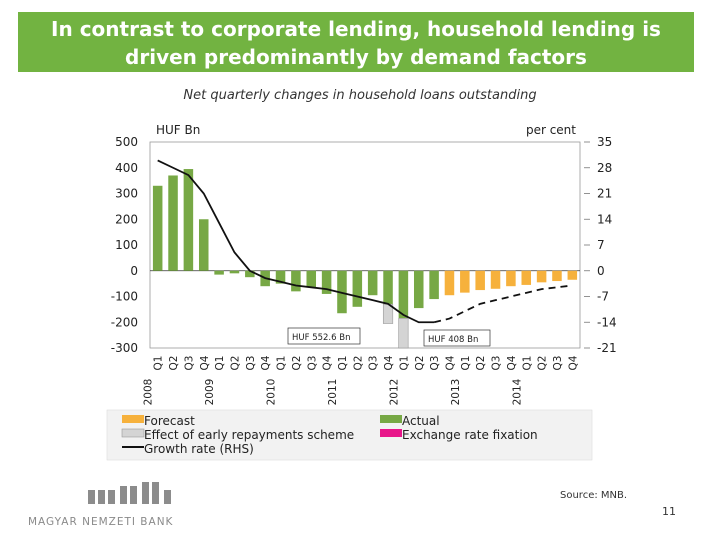 This screenshot has height=540, width=720. I want to click on legend-label: Forecast, so click(169, 421).